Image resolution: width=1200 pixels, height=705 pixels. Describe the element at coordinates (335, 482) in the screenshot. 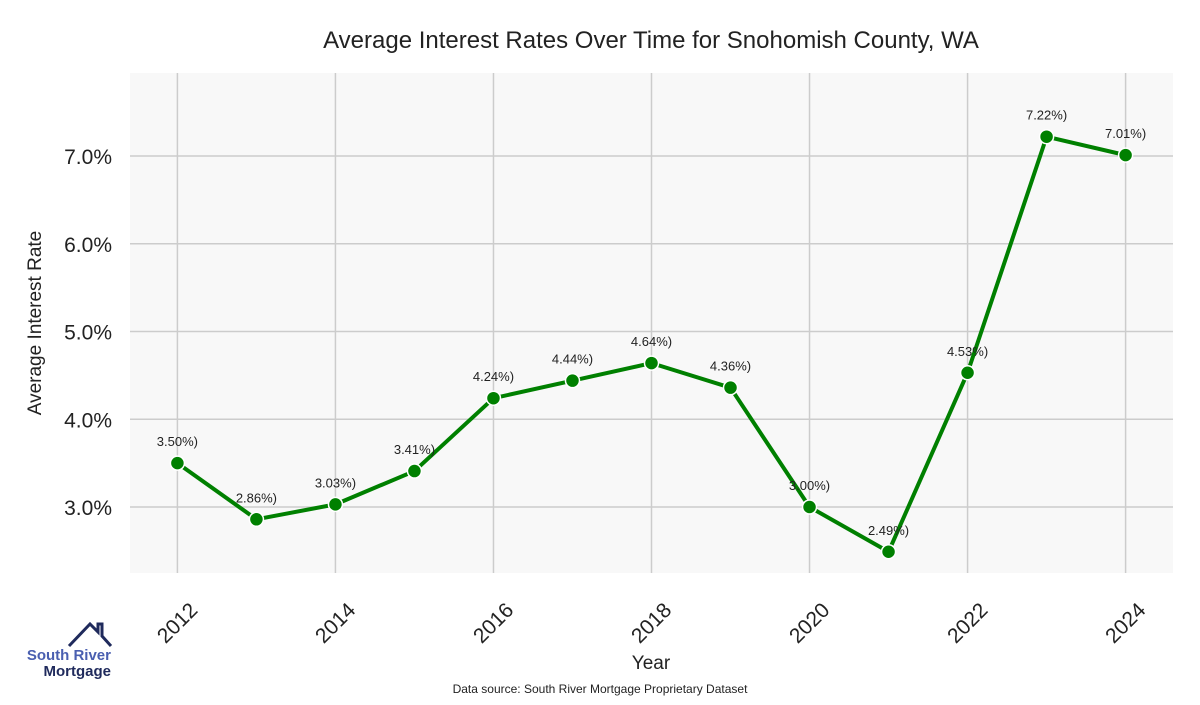

I see `data-label: 3.03%)` at that location.